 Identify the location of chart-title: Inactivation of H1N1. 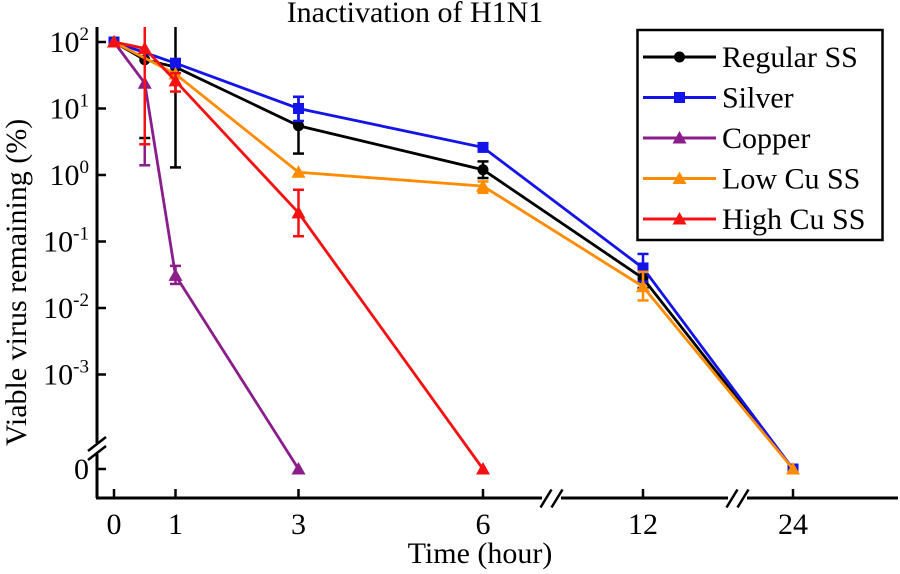
(415, 14).